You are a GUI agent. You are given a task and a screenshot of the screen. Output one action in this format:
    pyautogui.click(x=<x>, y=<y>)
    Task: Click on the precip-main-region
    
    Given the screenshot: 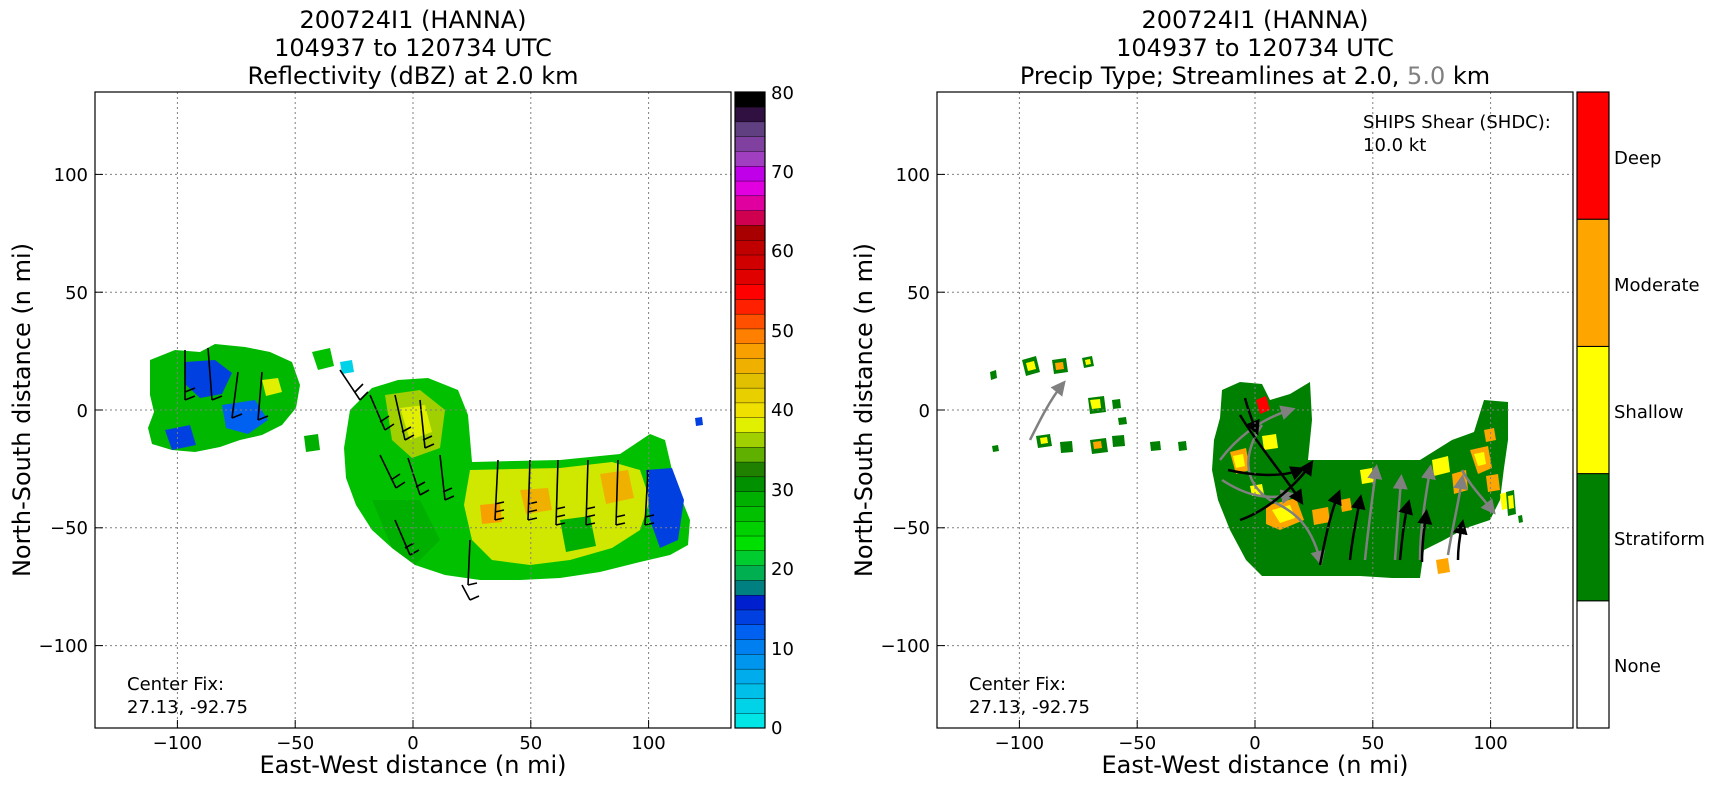 What is the action you would take?
    pyautogui.click(x=1360, y=480)
    